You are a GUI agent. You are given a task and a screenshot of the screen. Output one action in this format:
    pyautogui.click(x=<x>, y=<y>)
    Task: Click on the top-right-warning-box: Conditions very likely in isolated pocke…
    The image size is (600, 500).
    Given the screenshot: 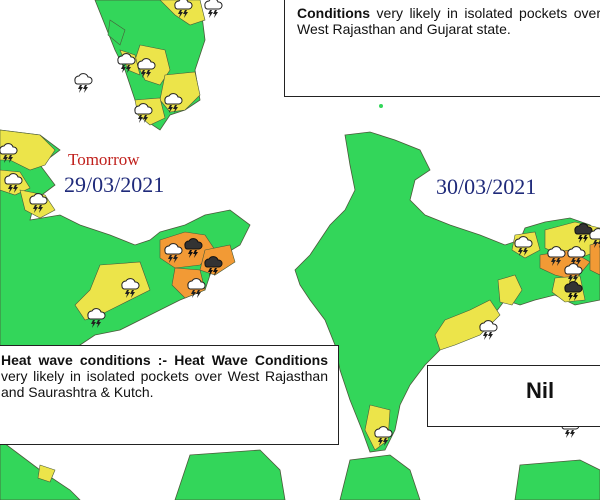 What is the action you would take?
    pyautogui.click(x=442, y=48)
    